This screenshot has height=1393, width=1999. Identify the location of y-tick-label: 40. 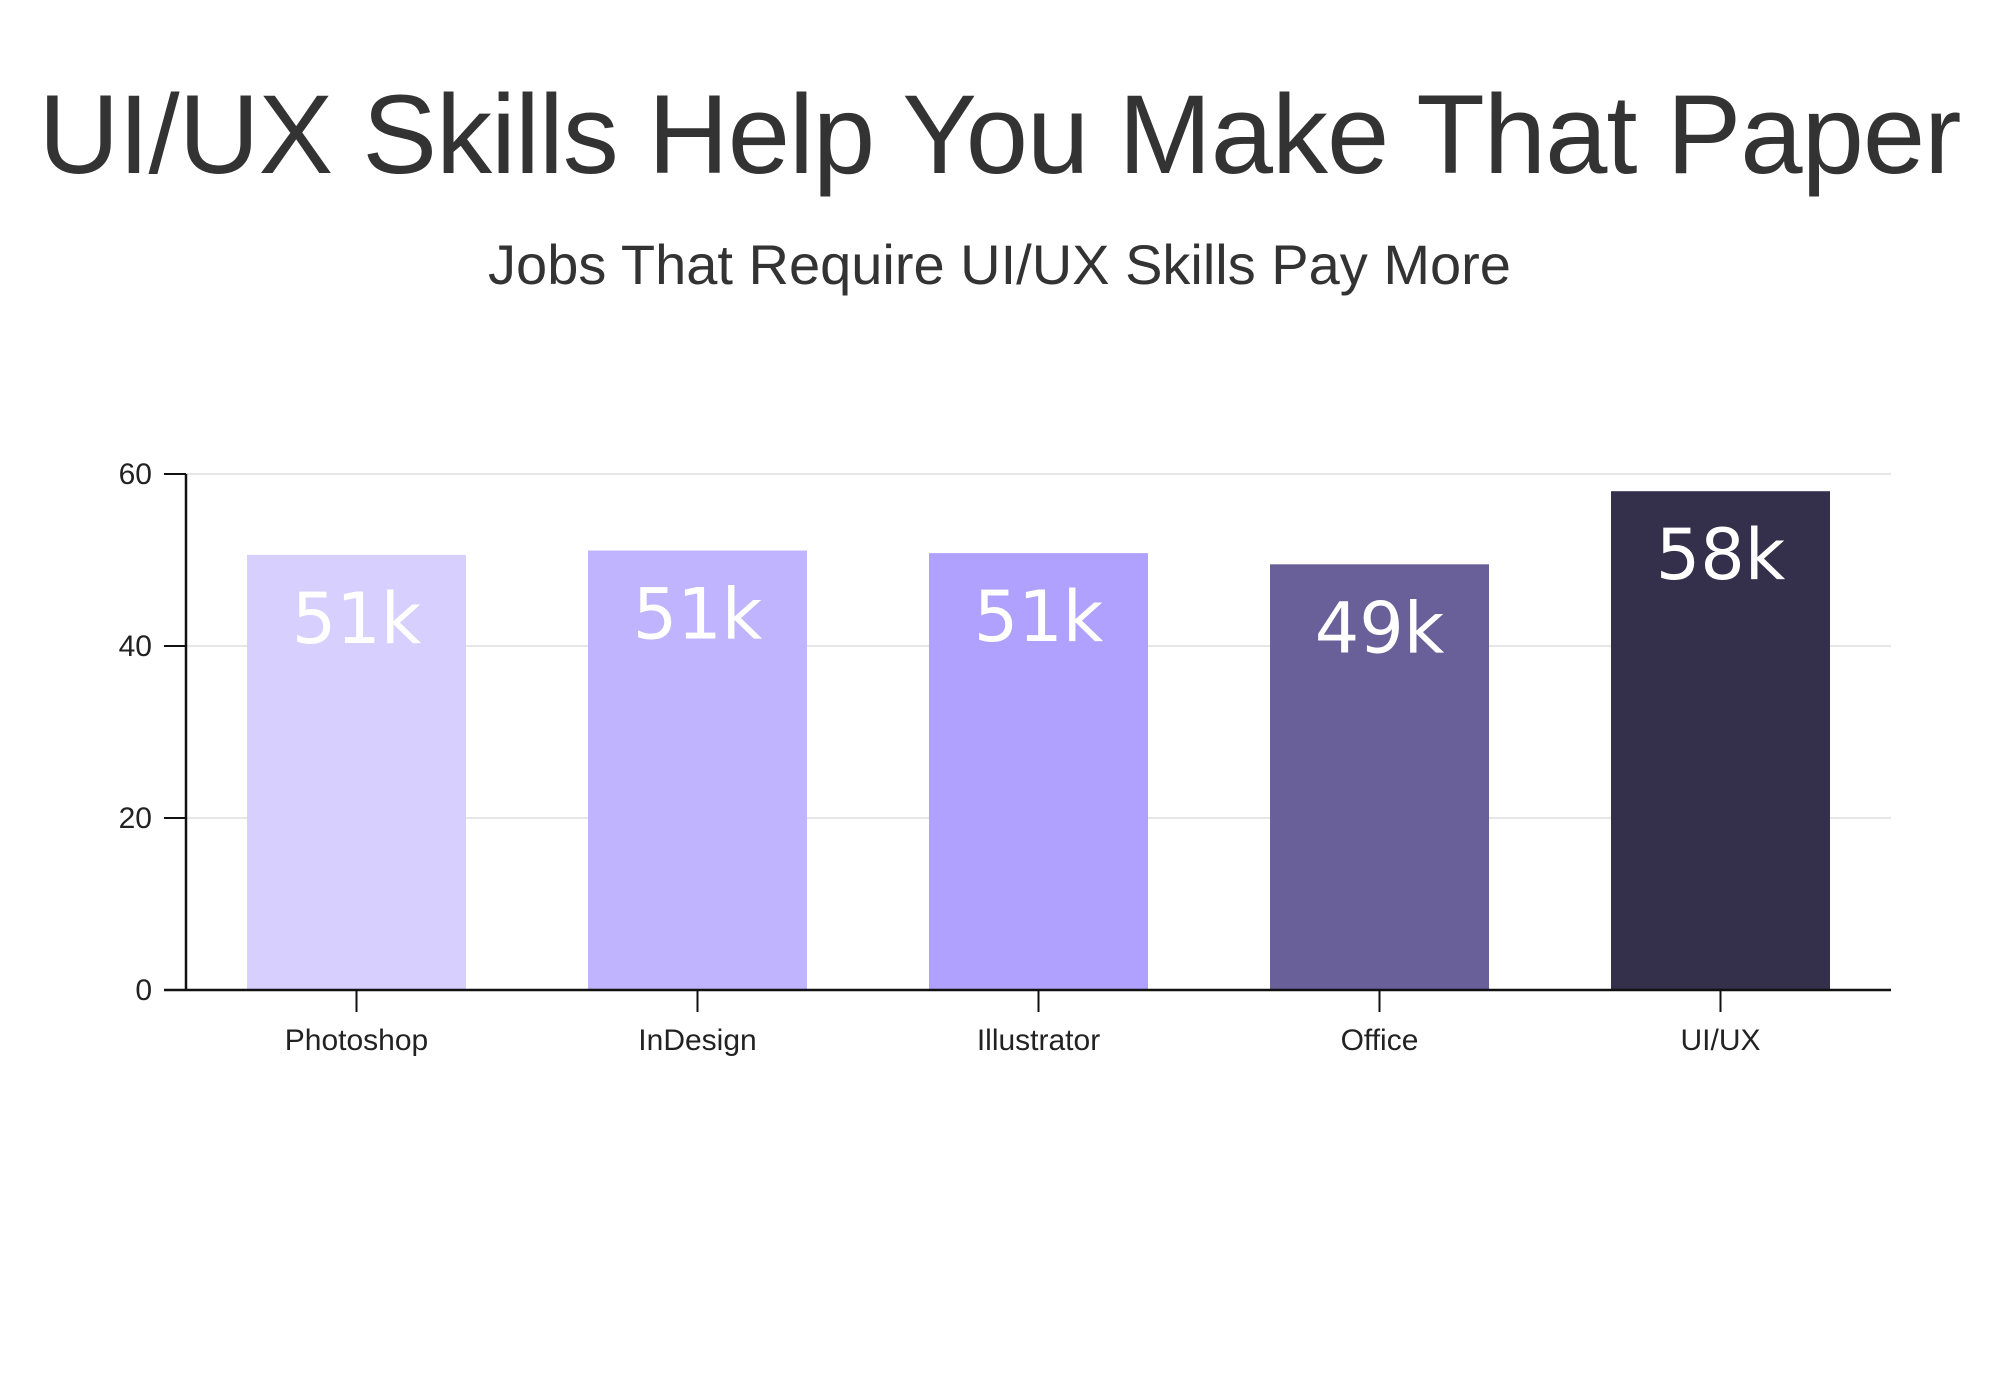
(135, 646).